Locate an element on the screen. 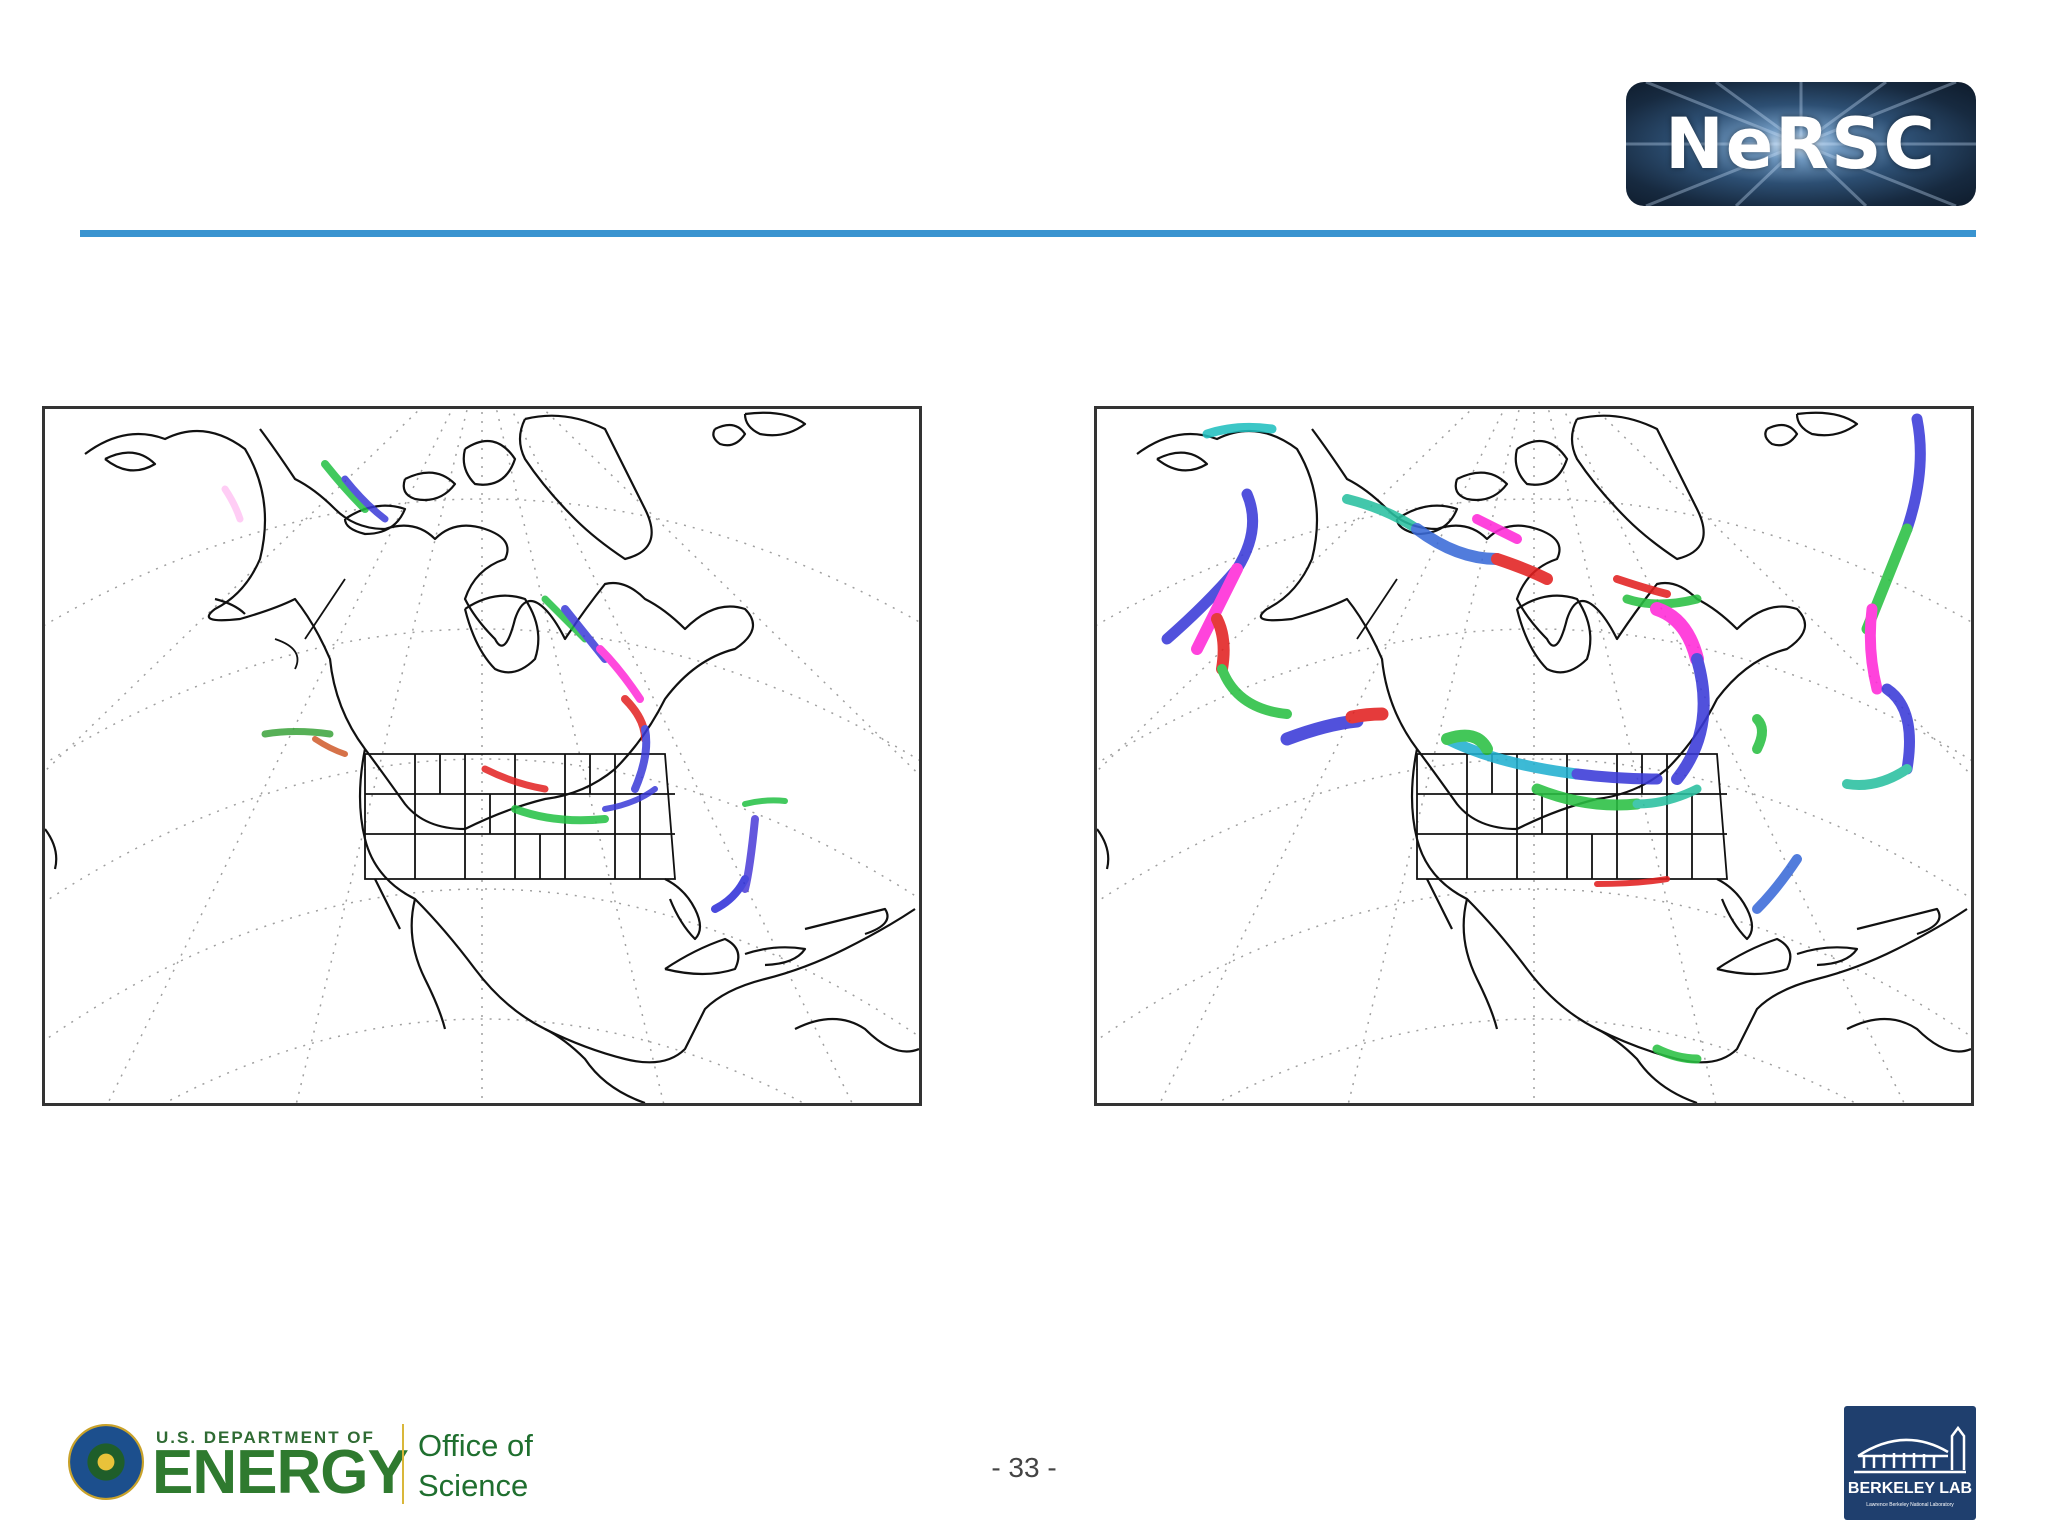 This screenshot has width=2048, height=1536. berkeley-lab-label: BERKELEY LAB is located at coordinates (1910, 1488).